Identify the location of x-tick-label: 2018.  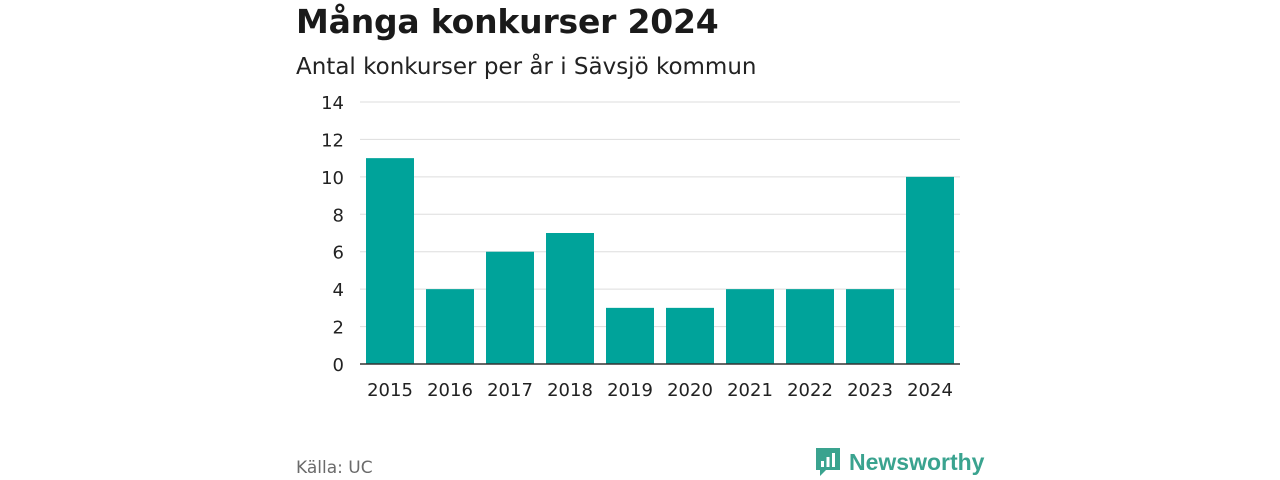
(570, 390).